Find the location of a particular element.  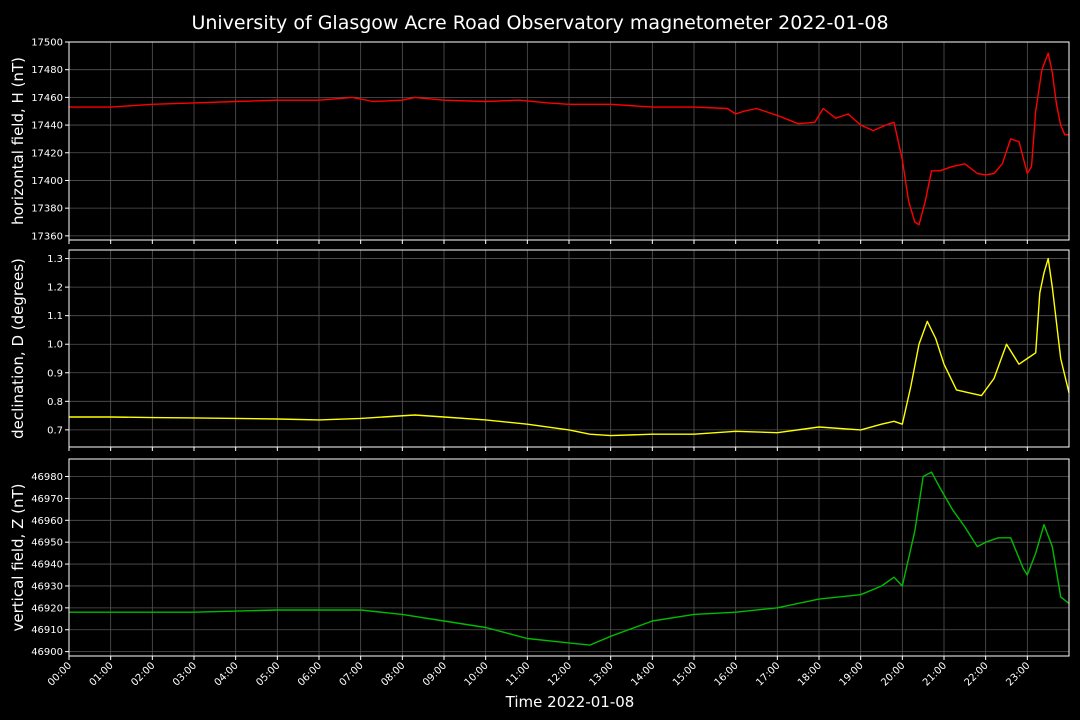

x-tick-label: 22:00 is located at coordinates (977, 674).